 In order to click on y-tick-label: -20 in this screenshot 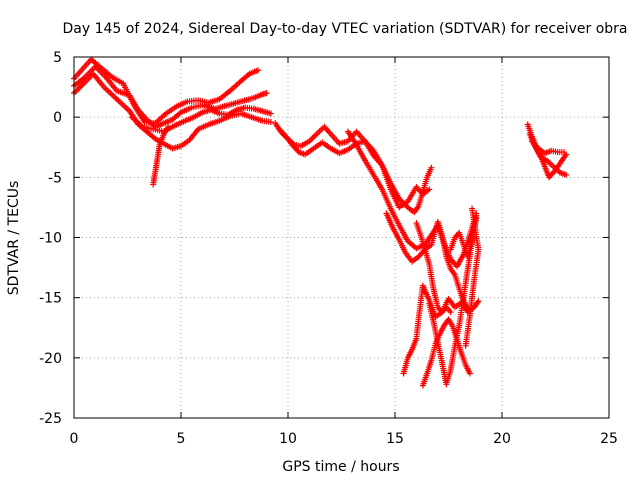, I will do `click(50, 359)`.